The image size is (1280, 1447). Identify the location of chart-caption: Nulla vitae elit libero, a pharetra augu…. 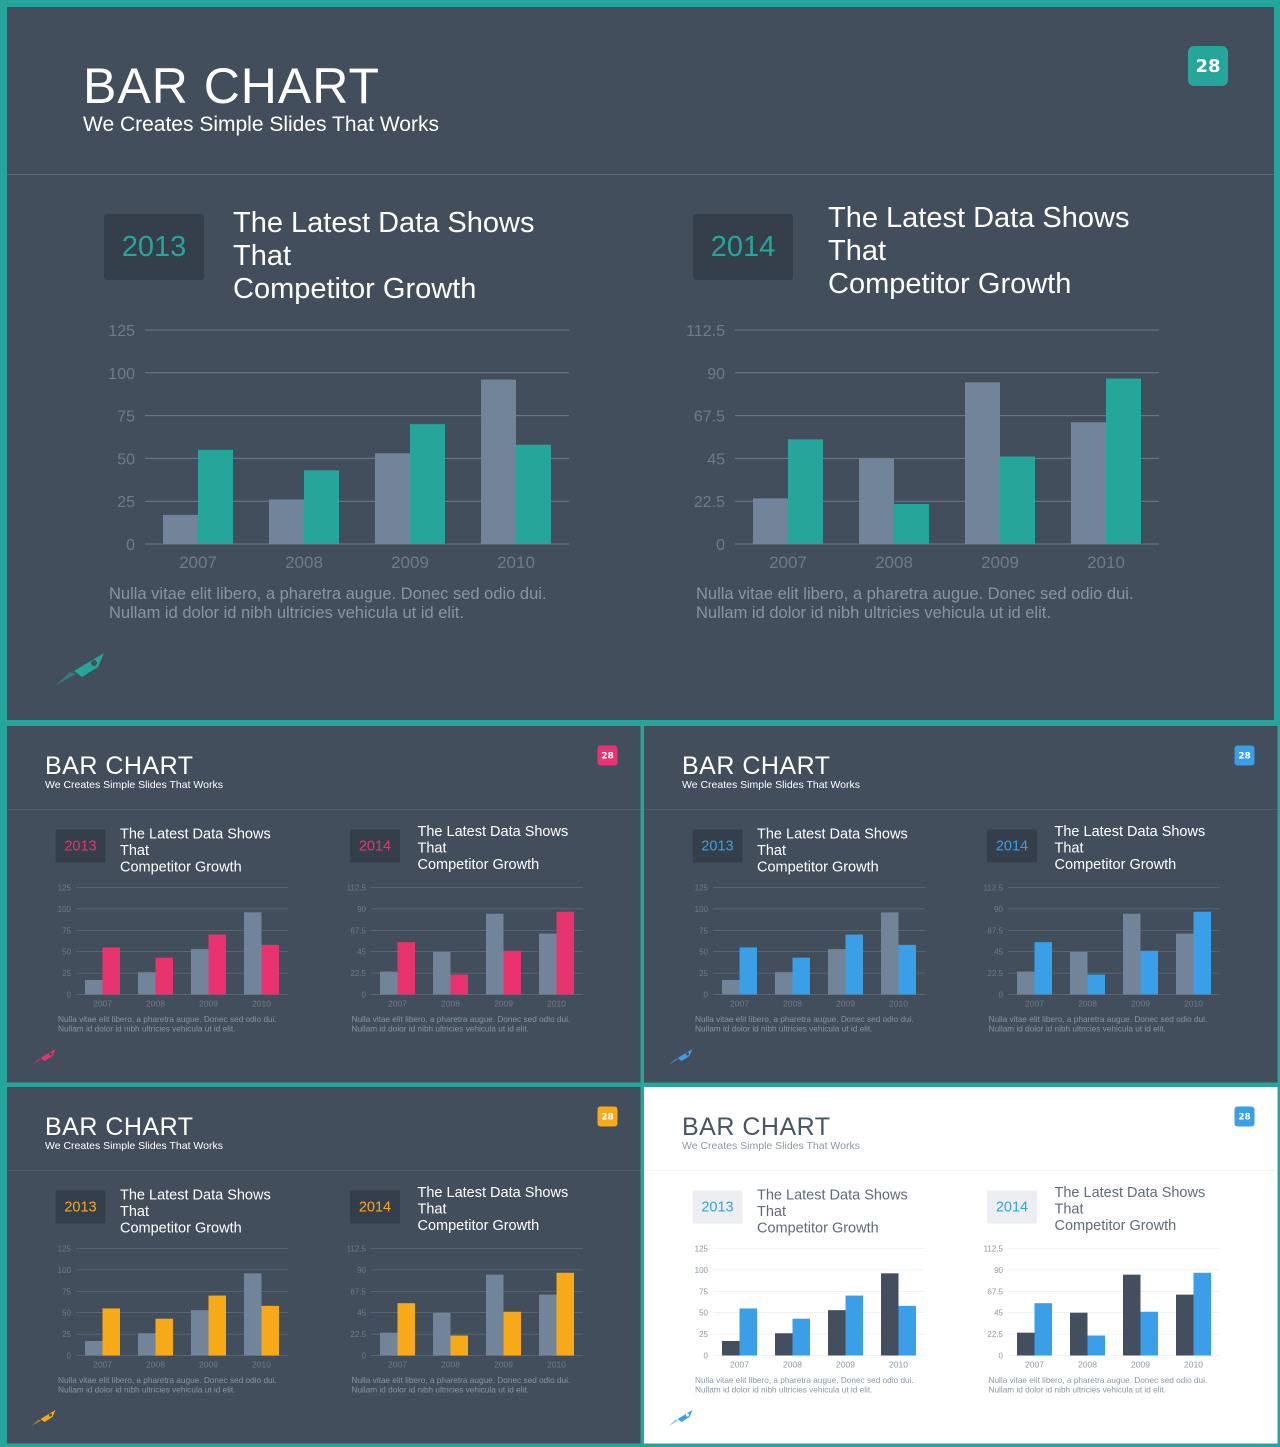
(812, 1385).